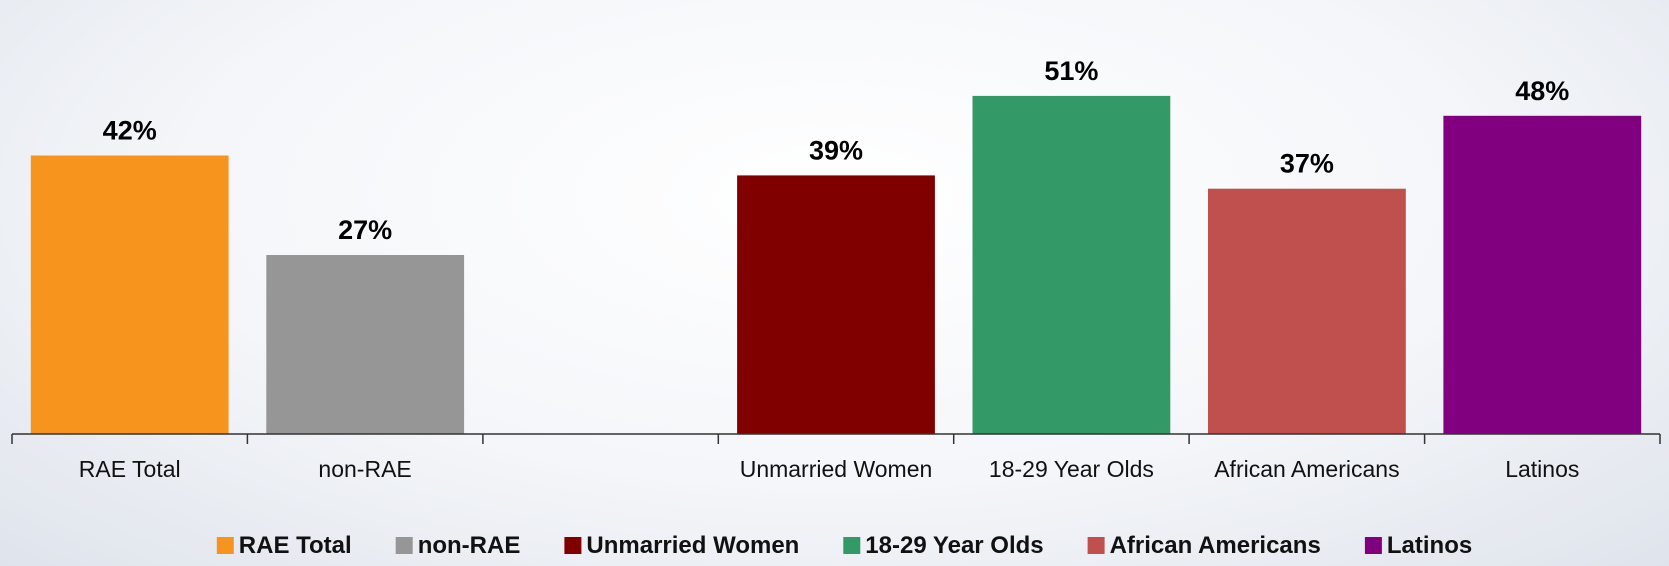 Image resolution: width=1669 pixels, height=566 pixels. What do you see at coordinates (1307, 311) in the screenshot?
I see `bar-african-americans` at bounding box center [1307, 311].